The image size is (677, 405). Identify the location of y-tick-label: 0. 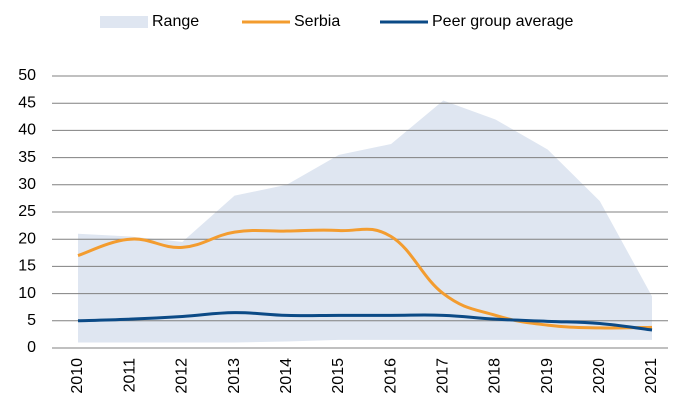
(31, 347).